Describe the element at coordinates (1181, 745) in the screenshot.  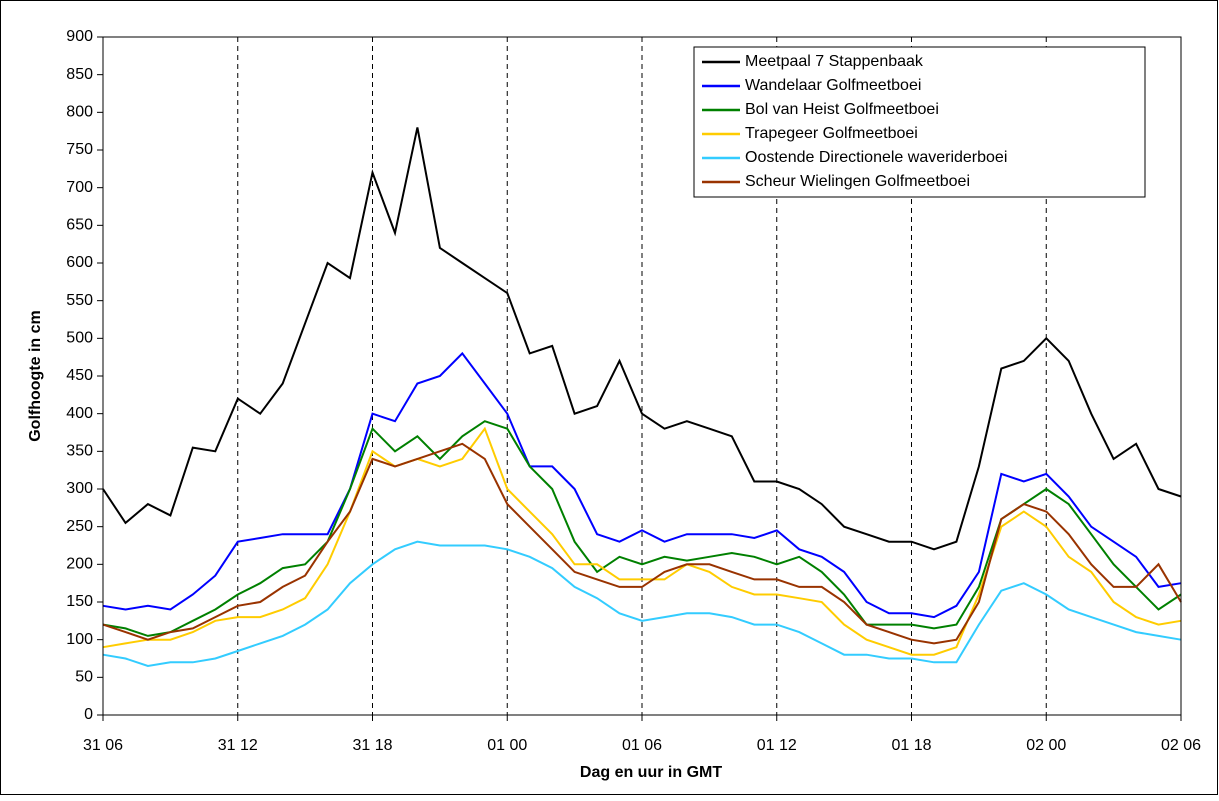
I see `x-tick-label: 02 06` at that location.